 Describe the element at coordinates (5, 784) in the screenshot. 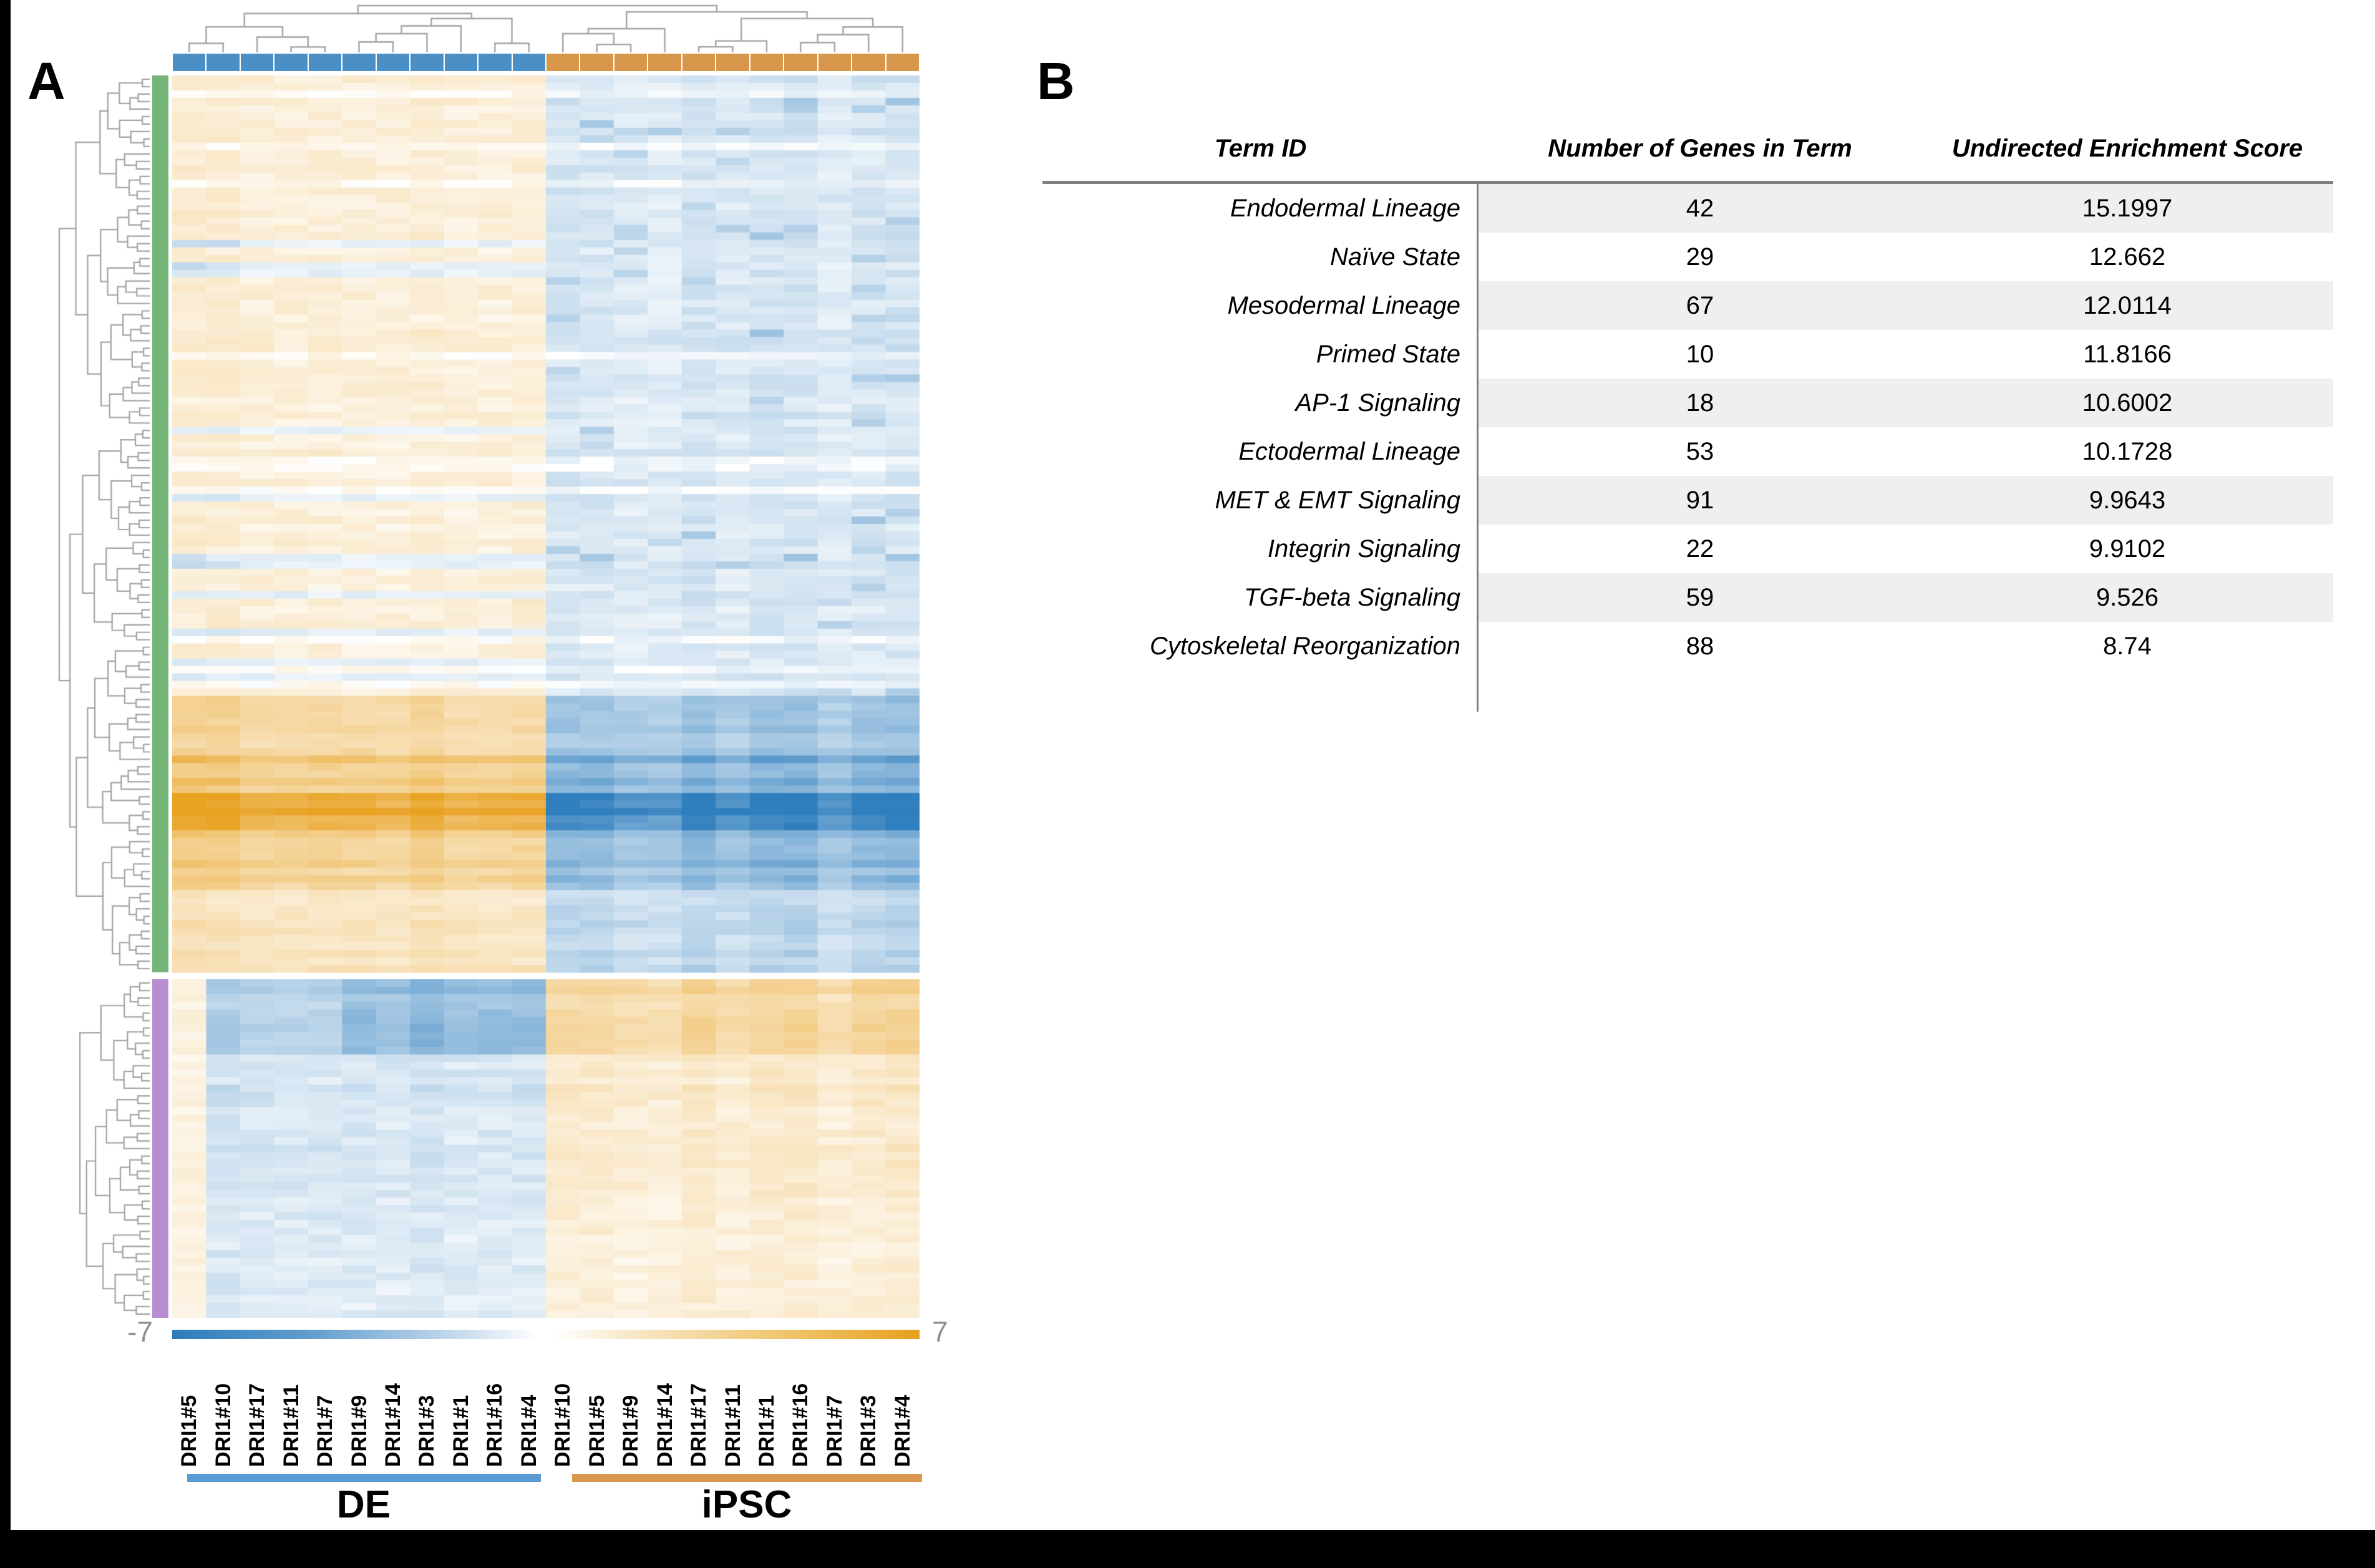

I see `left-black-border` at that location.